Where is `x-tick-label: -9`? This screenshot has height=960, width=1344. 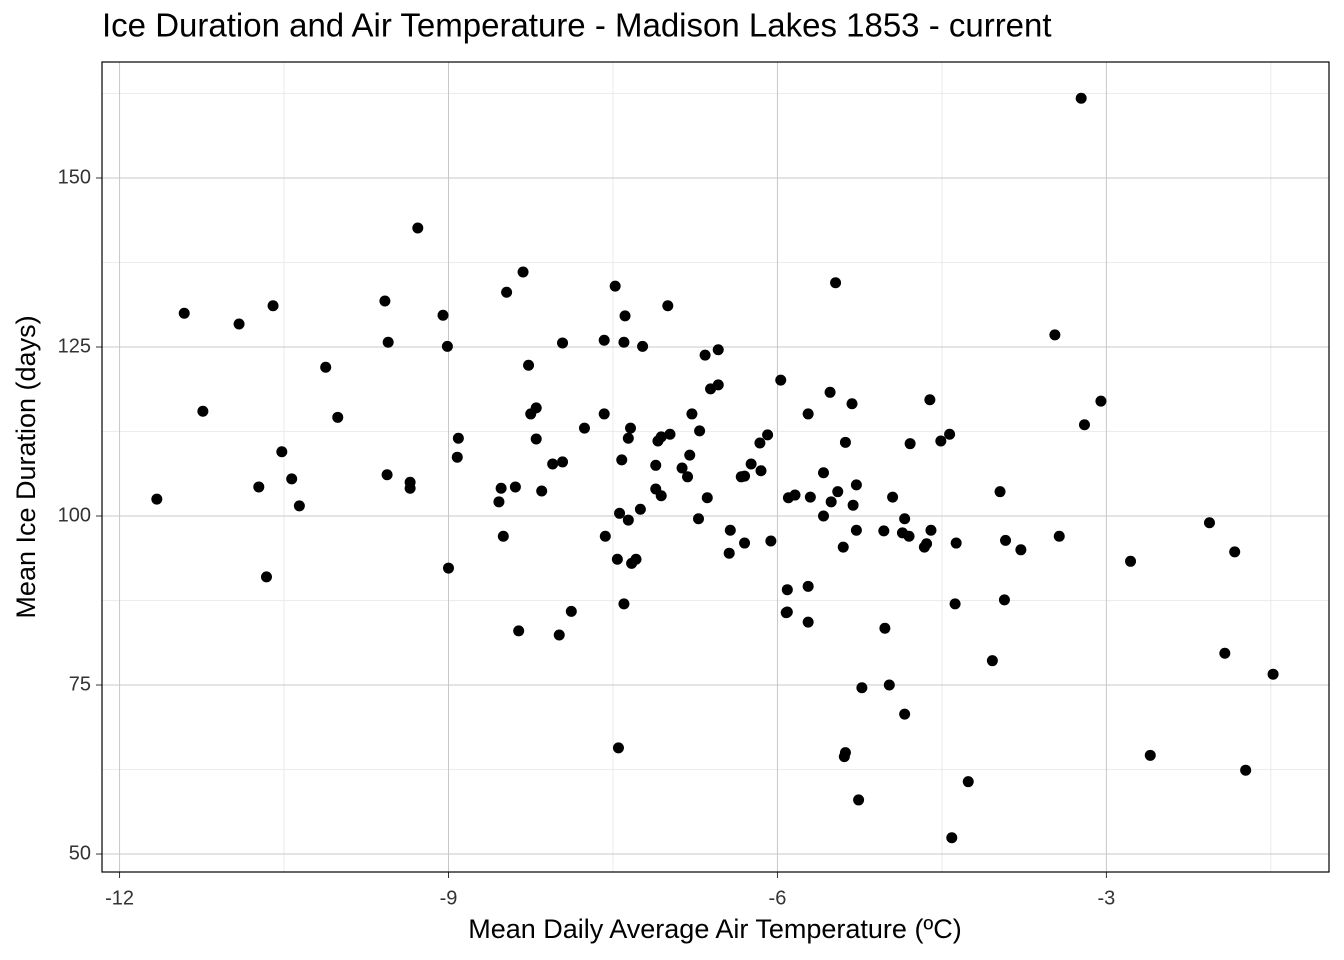
x-tick-label: -9 is located at coordinates (449, 898).